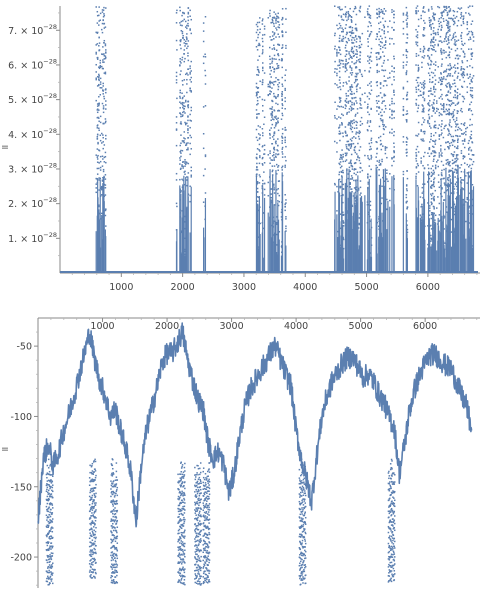 This screenshot has height=594, width=489. Describe the element at coordinates (50, 131) in the screenshot. I see `chart1-y-tick-exponent: −28` at that location.